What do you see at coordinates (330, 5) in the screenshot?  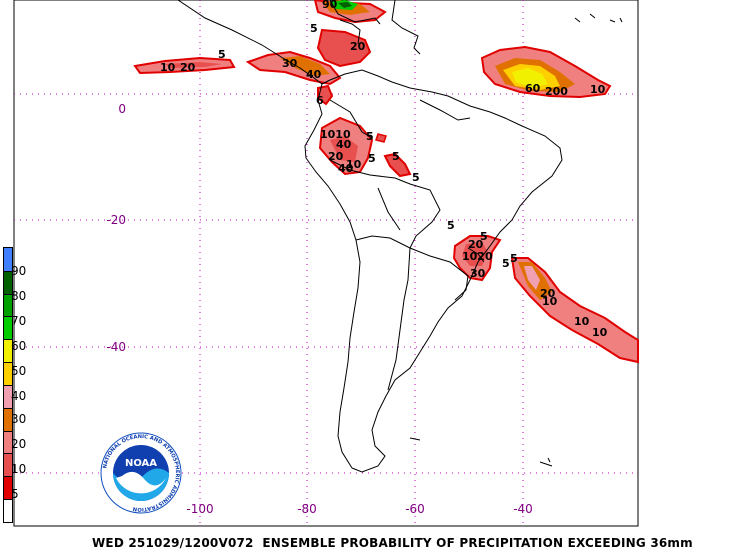 I see `contour-label: 90` at bounding box center [330, 5].